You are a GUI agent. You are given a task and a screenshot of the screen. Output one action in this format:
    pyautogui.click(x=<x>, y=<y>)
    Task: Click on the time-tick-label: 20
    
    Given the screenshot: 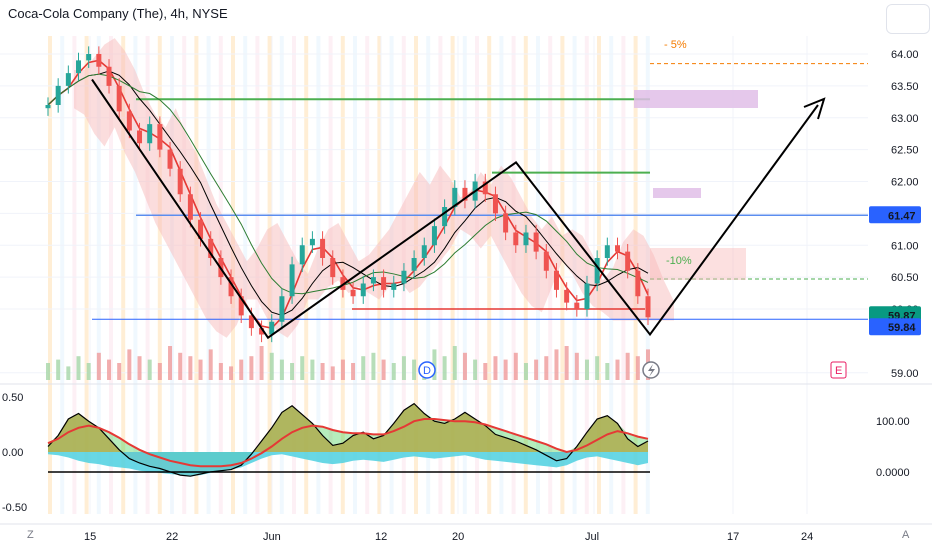 What is the action you would take?
    pyautogui.click(x=458, y=537)
    